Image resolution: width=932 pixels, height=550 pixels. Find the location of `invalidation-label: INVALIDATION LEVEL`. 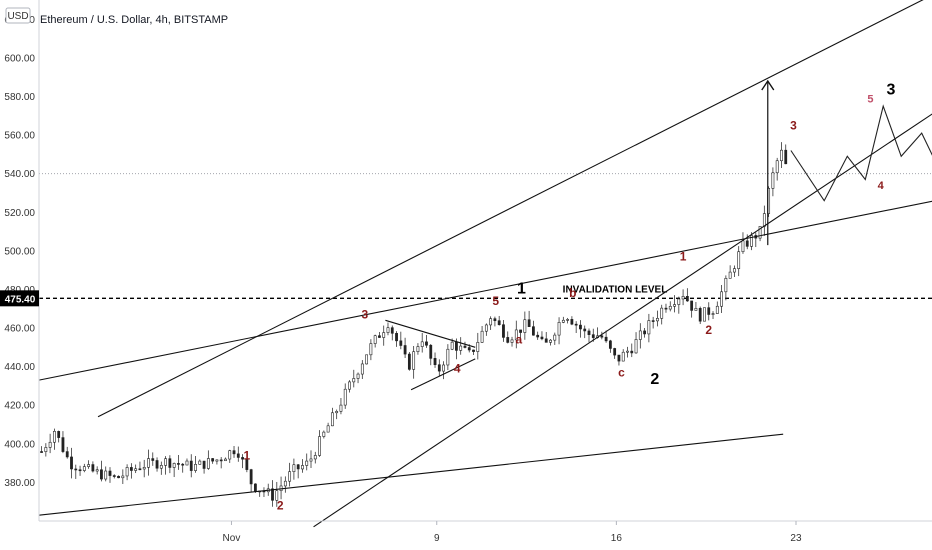

invalidation-label: INVALIDATION LEVEL is located at coordinates (615, 289).